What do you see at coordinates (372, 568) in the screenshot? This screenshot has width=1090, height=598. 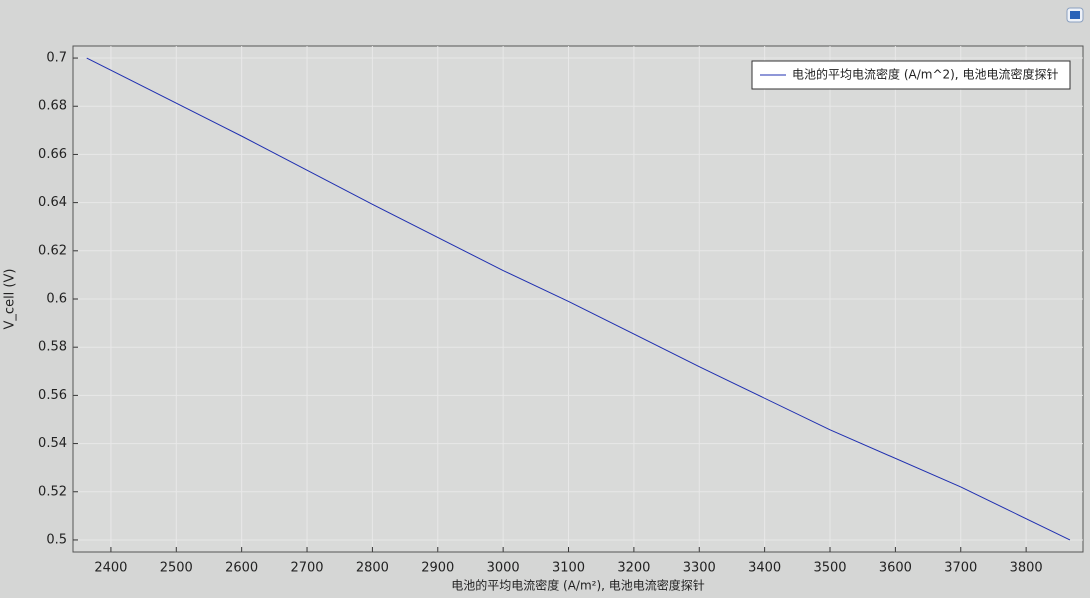 I see `x-tick-label: 2800` at bounding box center [372, 568].